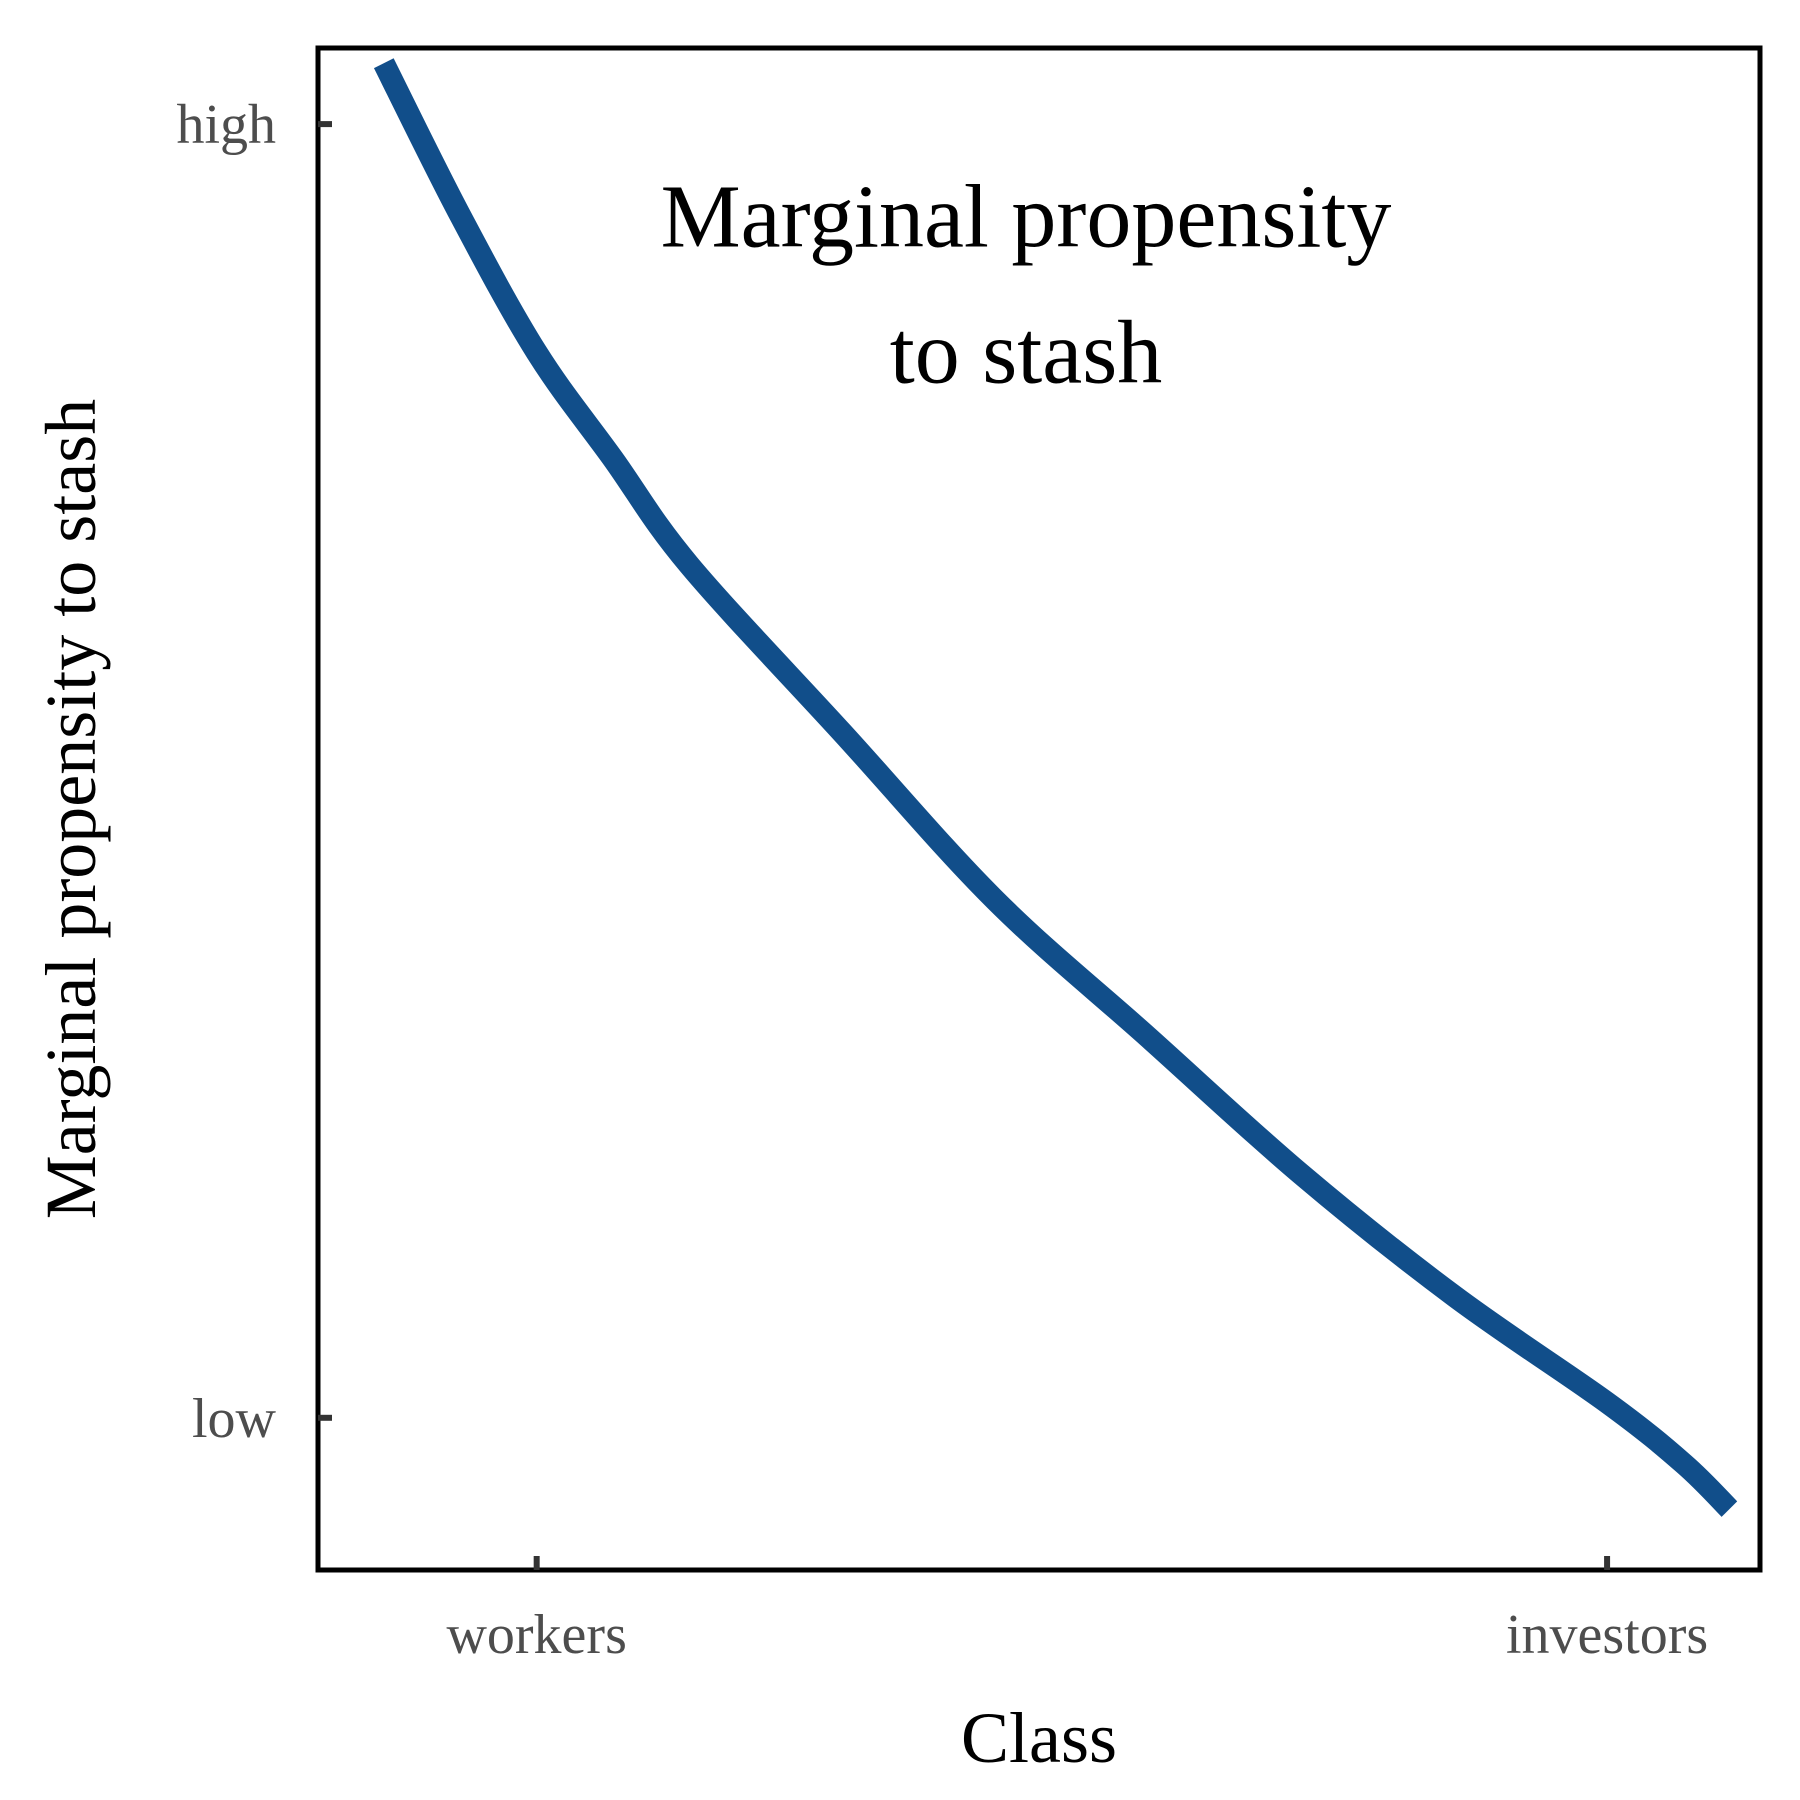 The width and height of the screenshot is (1800, 1800). What do you see at coordinates (1026, 217) in the screenshot?
I see `annotation-line: Marginal propensity` at bounding box center [1026, 217].